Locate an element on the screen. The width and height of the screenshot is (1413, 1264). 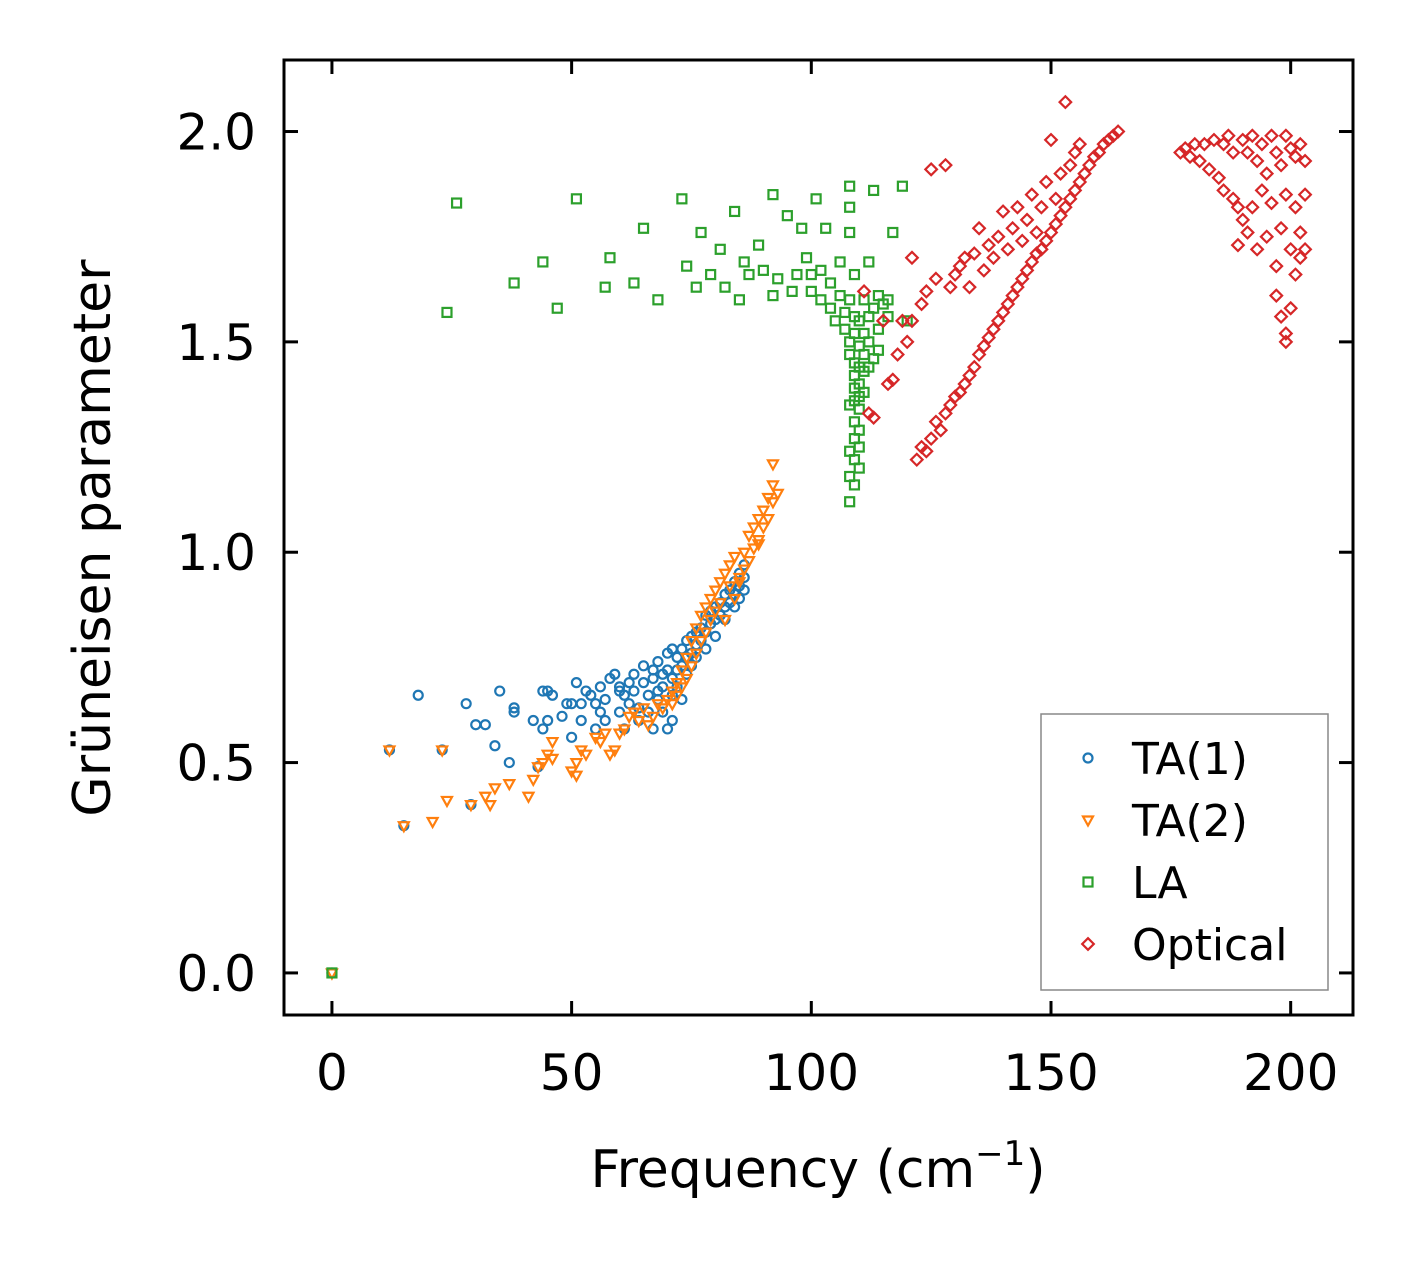
legend: TA(1) TA(2) LA Optical is located at coordinates (1184, 852).